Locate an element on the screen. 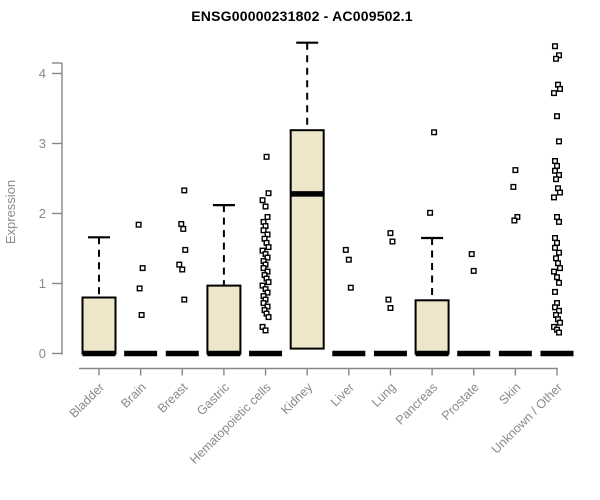 The image size is (600, 500). median-hematopoietic-cells is located at coordinates (266, 353).